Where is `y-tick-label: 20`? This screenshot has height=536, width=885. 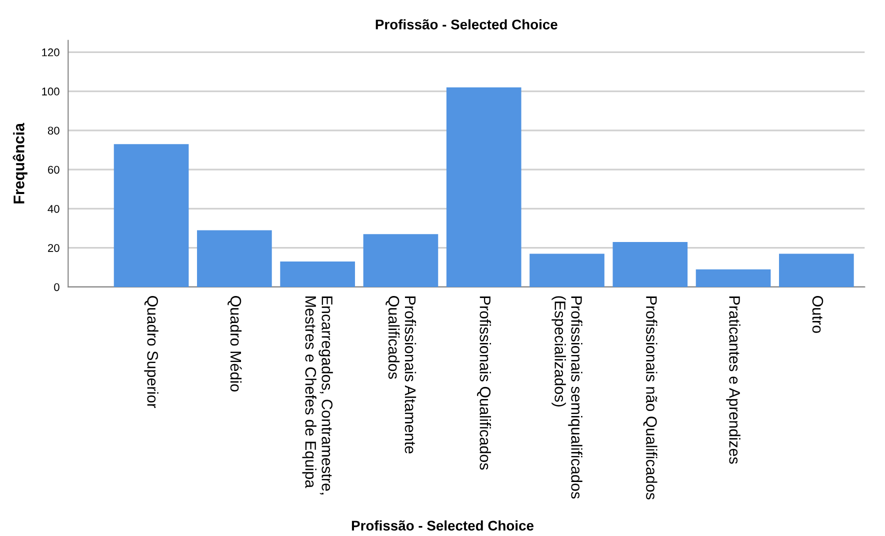 y-tick-label: 20 is located at coordinates (54, 248).